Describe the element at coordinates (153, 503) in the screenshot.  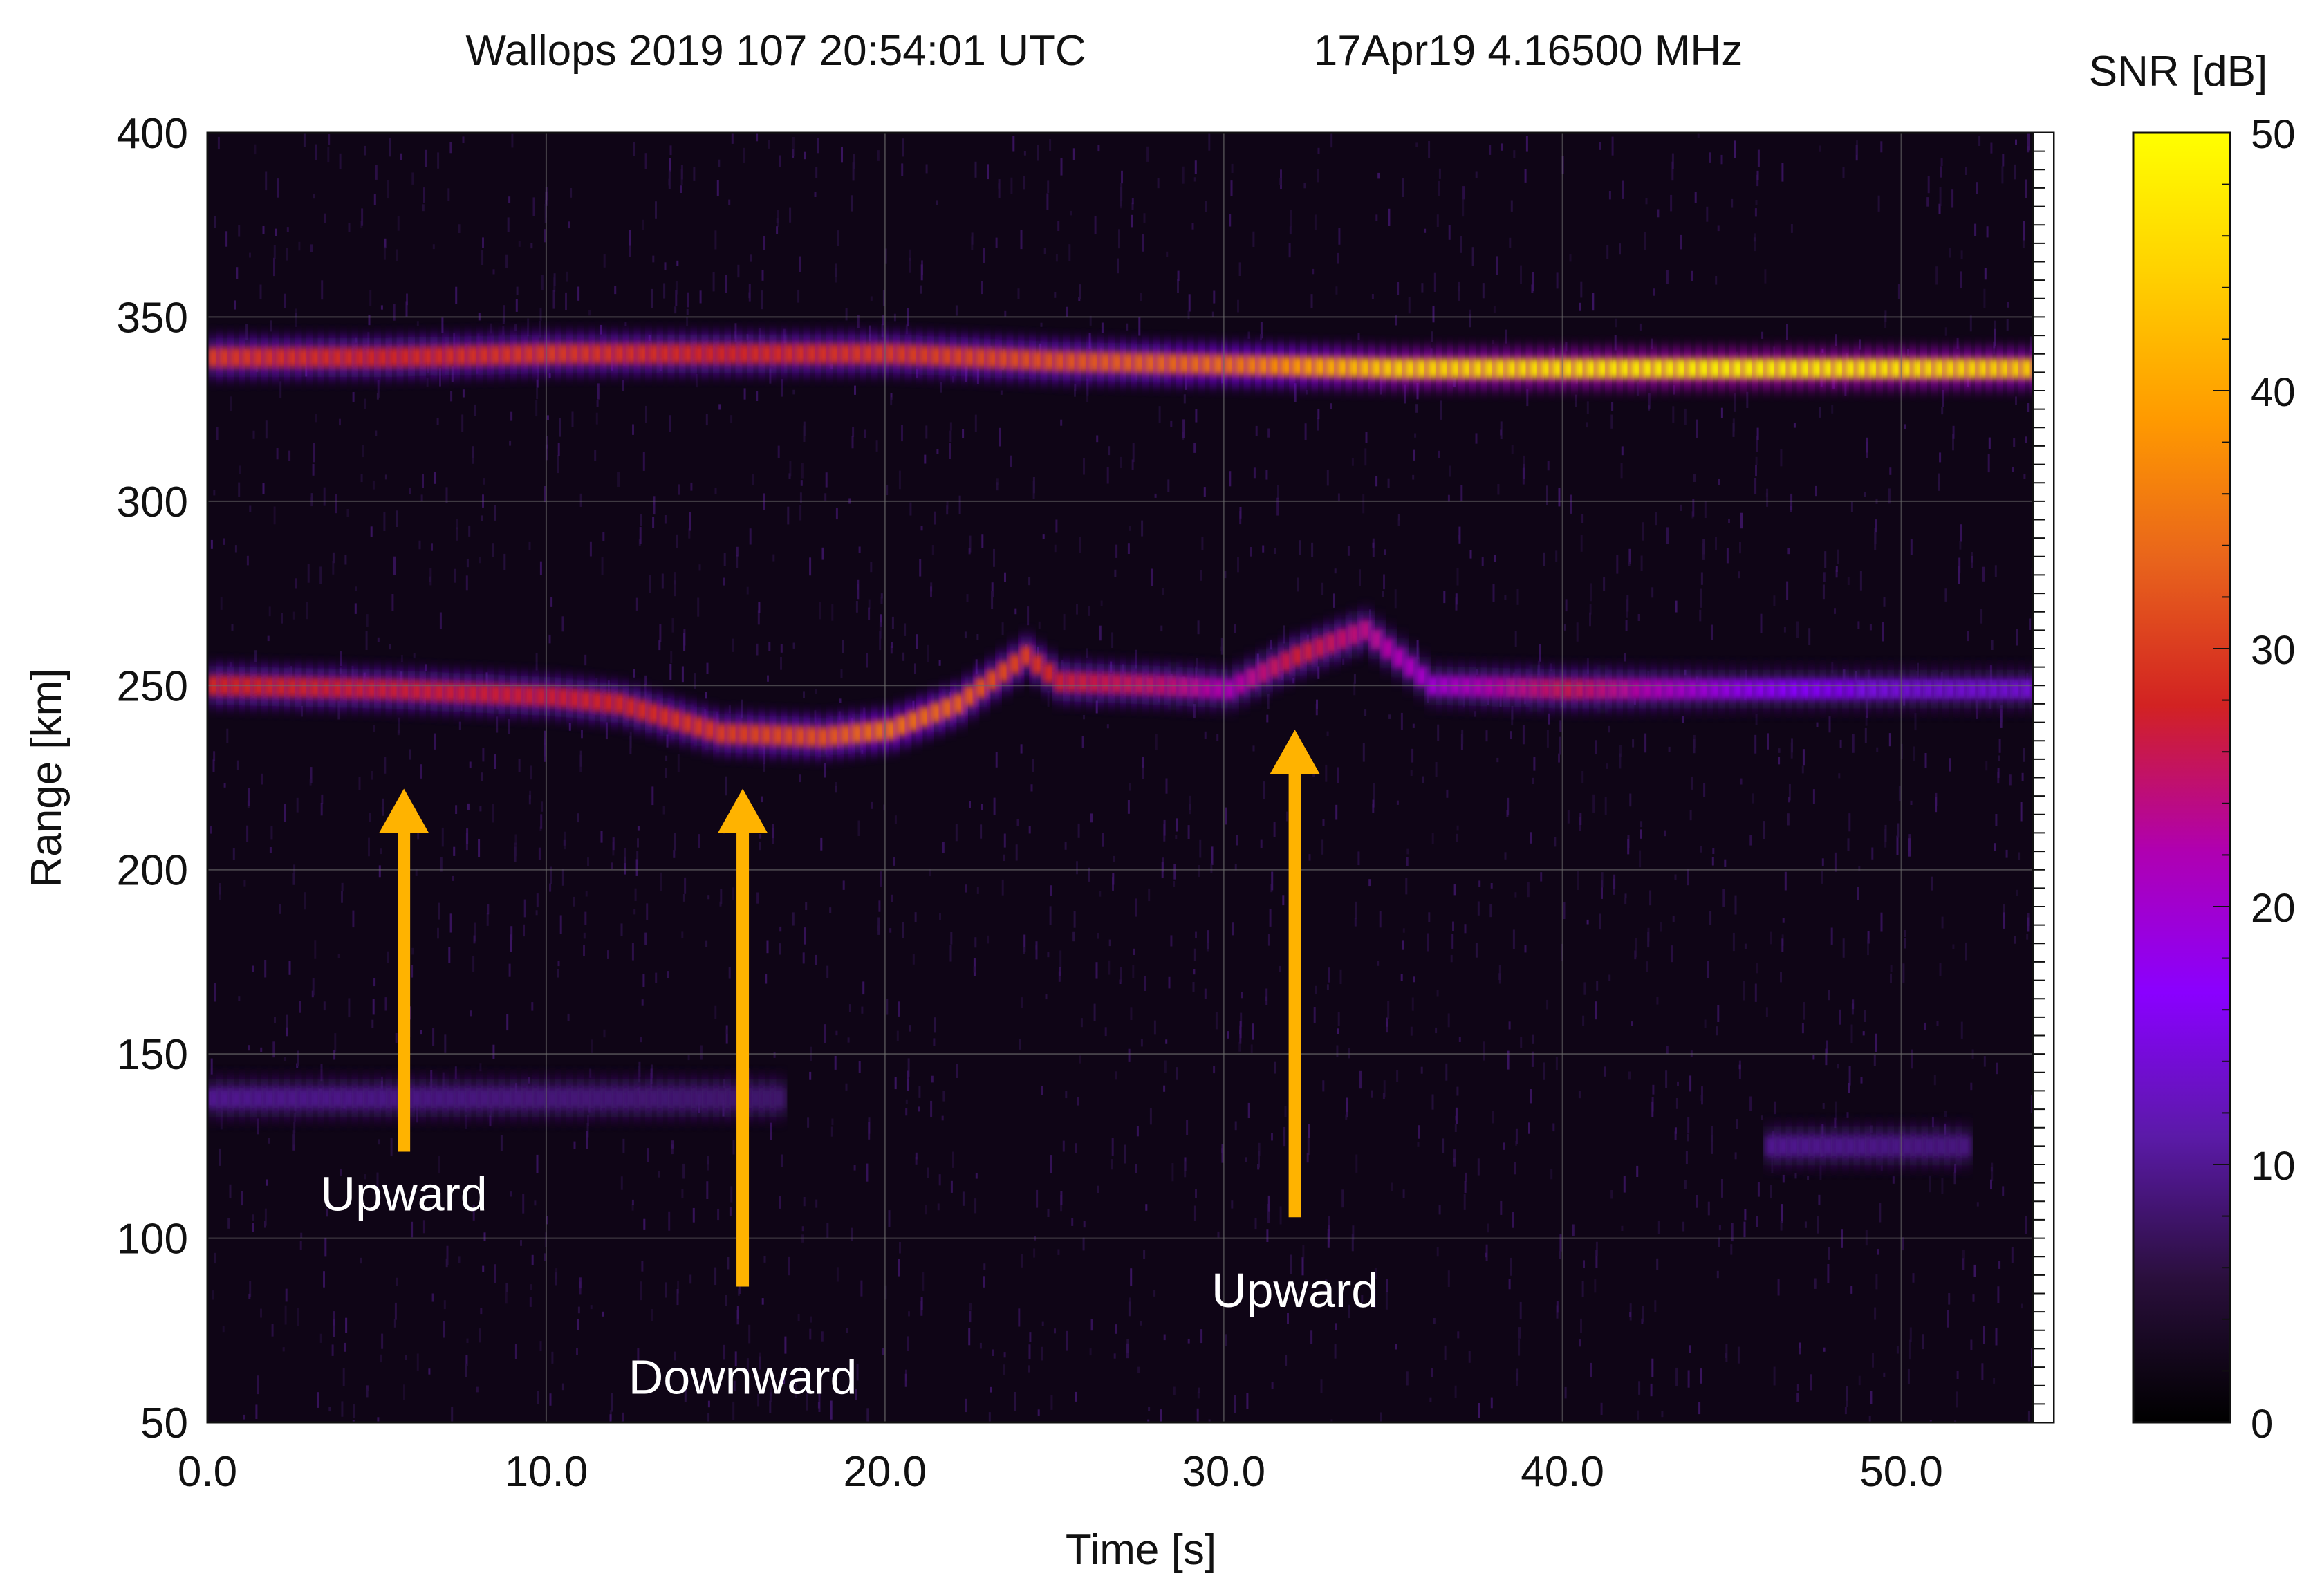
I see `y-tick-label: 300` at that location.